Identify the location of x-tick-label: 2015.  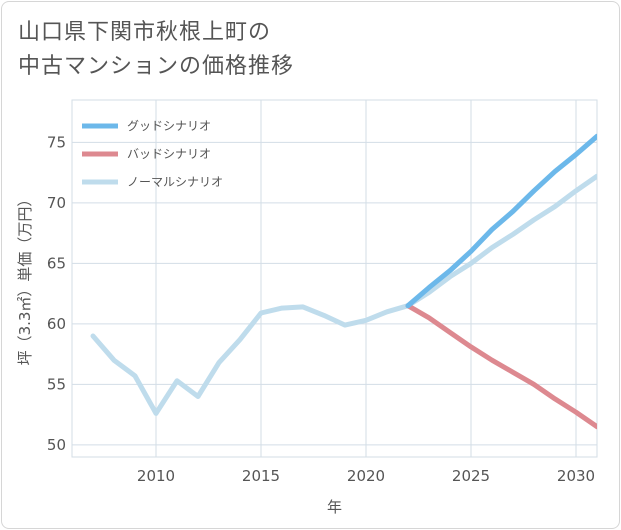
(261, 476).